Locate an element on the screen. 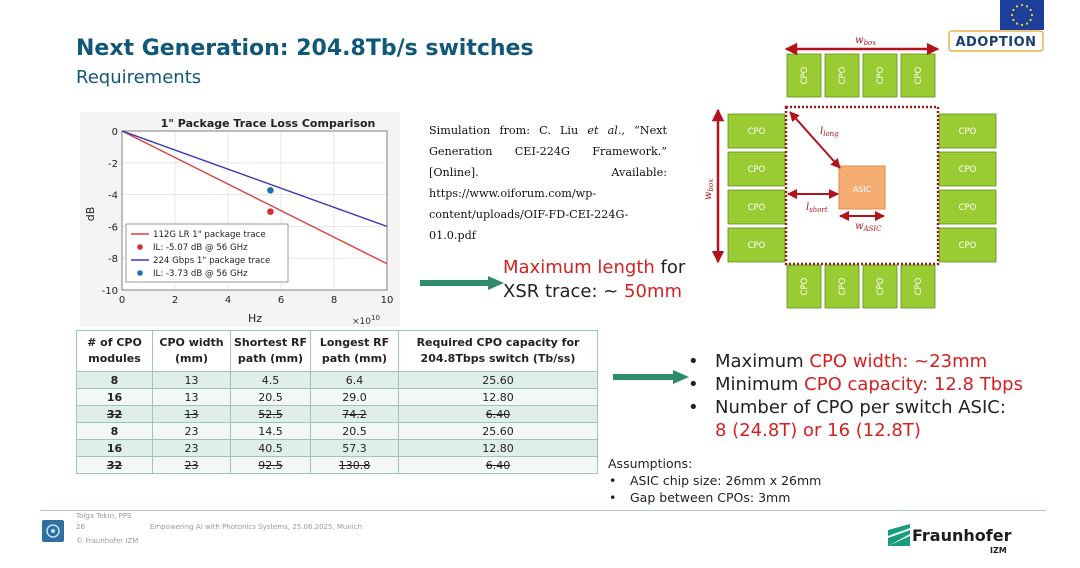  table-cell: 8 is located at coordinates (114, 431).